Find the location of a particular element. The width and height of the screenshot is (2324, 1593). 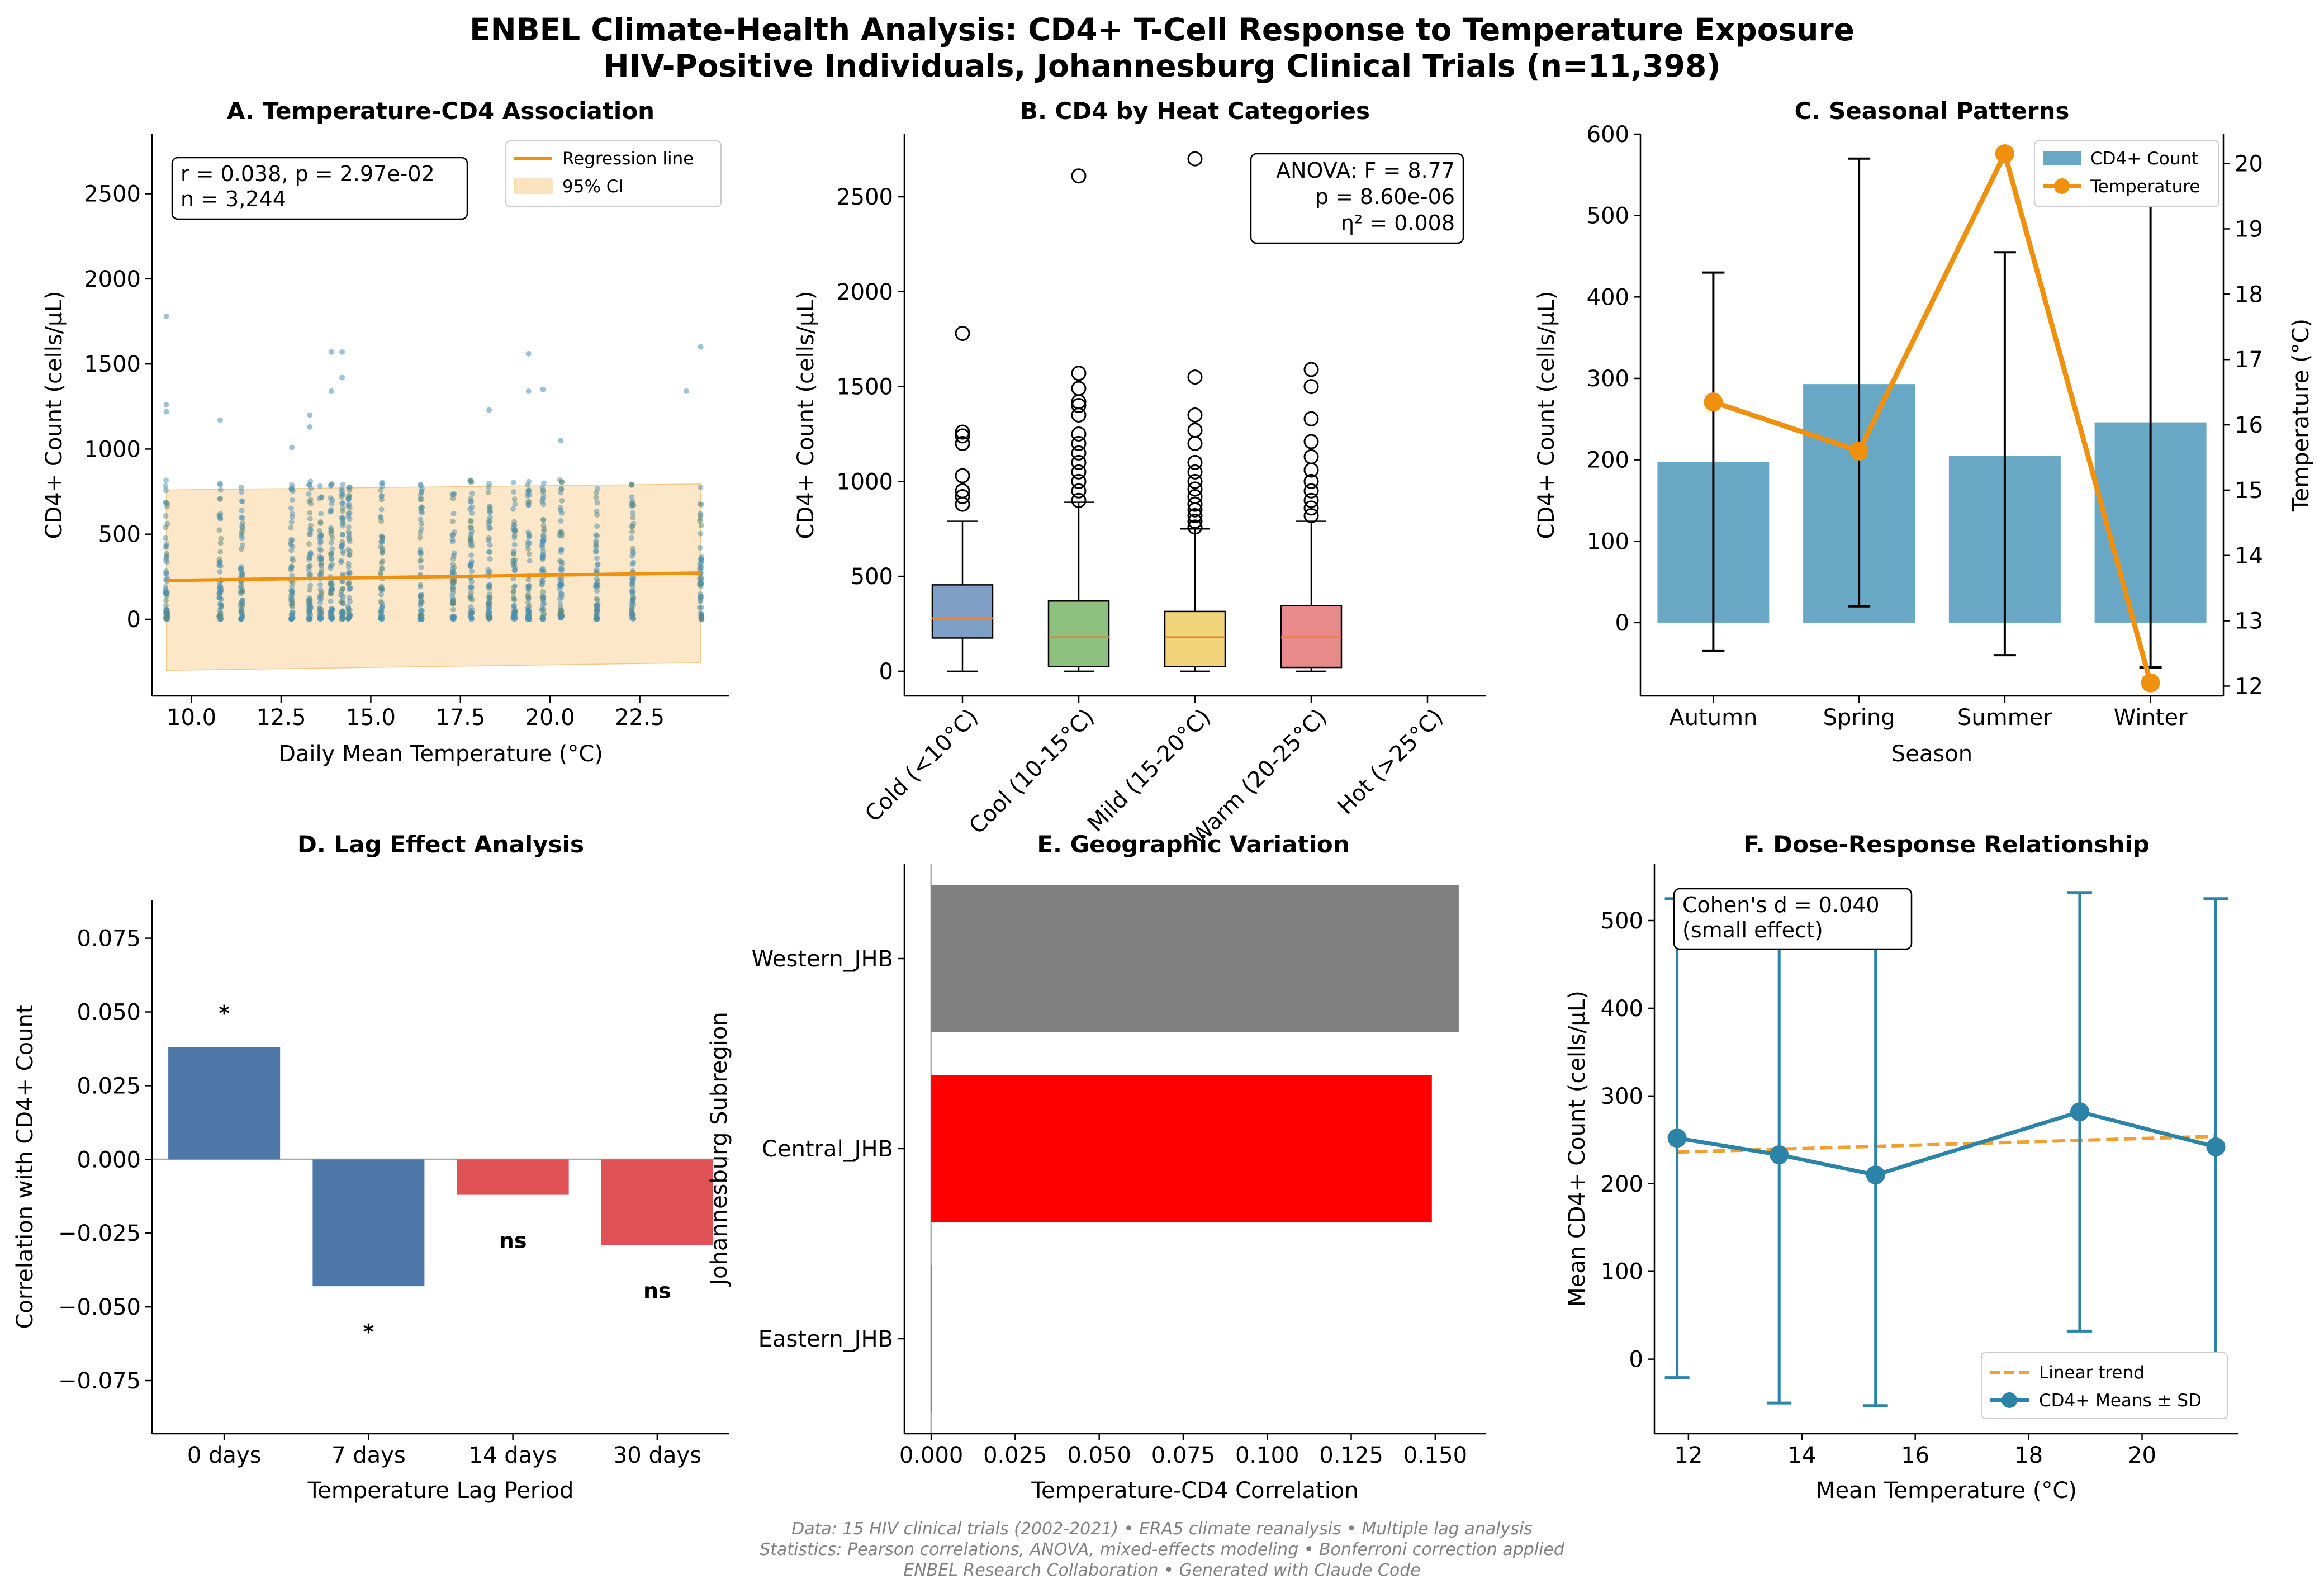

y-axis-label: Johannesburg Subregion is located at coordinates (719, 1149).